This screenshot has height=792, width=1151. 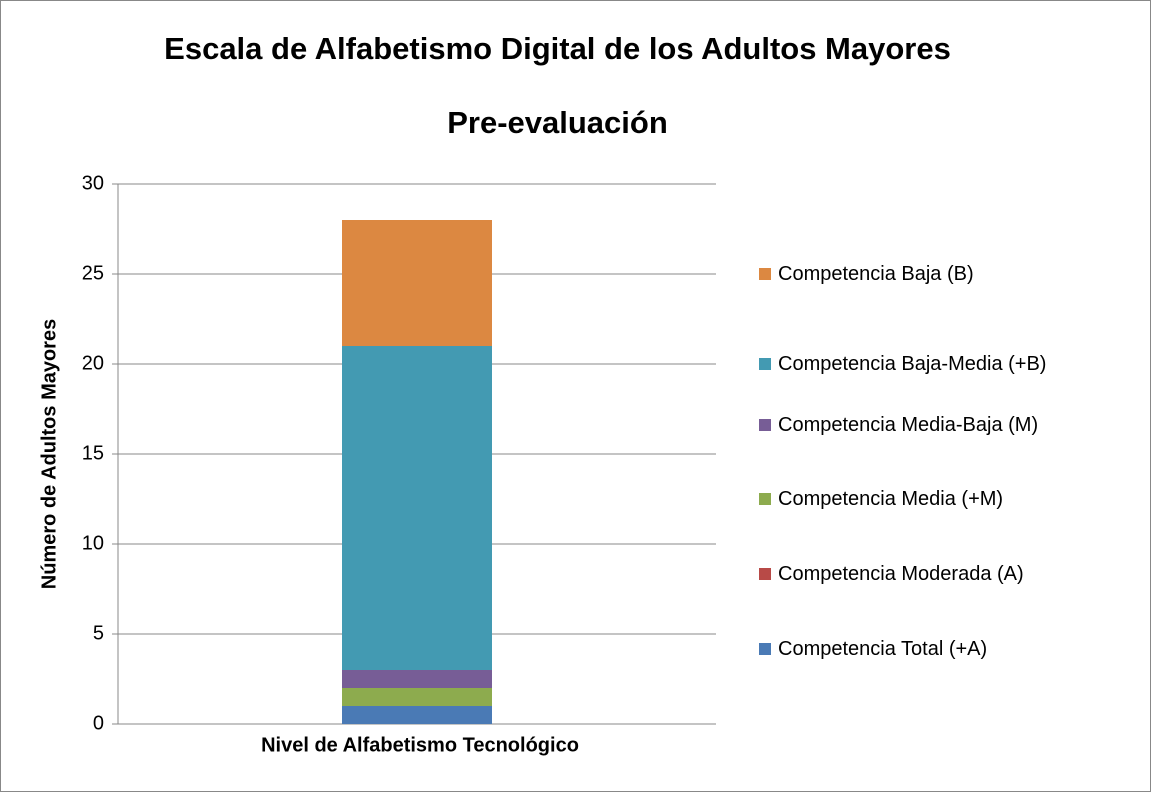 I want to click on legend-label: Competencia Media-Baja (M), so click(x=908, y=425).